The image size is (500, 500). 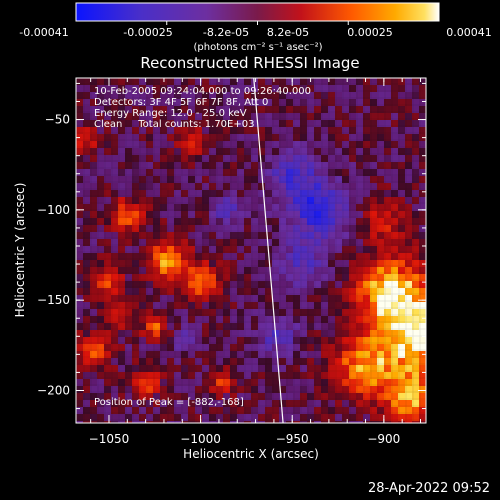 What do you see at coordinates (53, 210) in the screenshot?
I see `y-tick-label: −100` at bounding box center [53, 210].